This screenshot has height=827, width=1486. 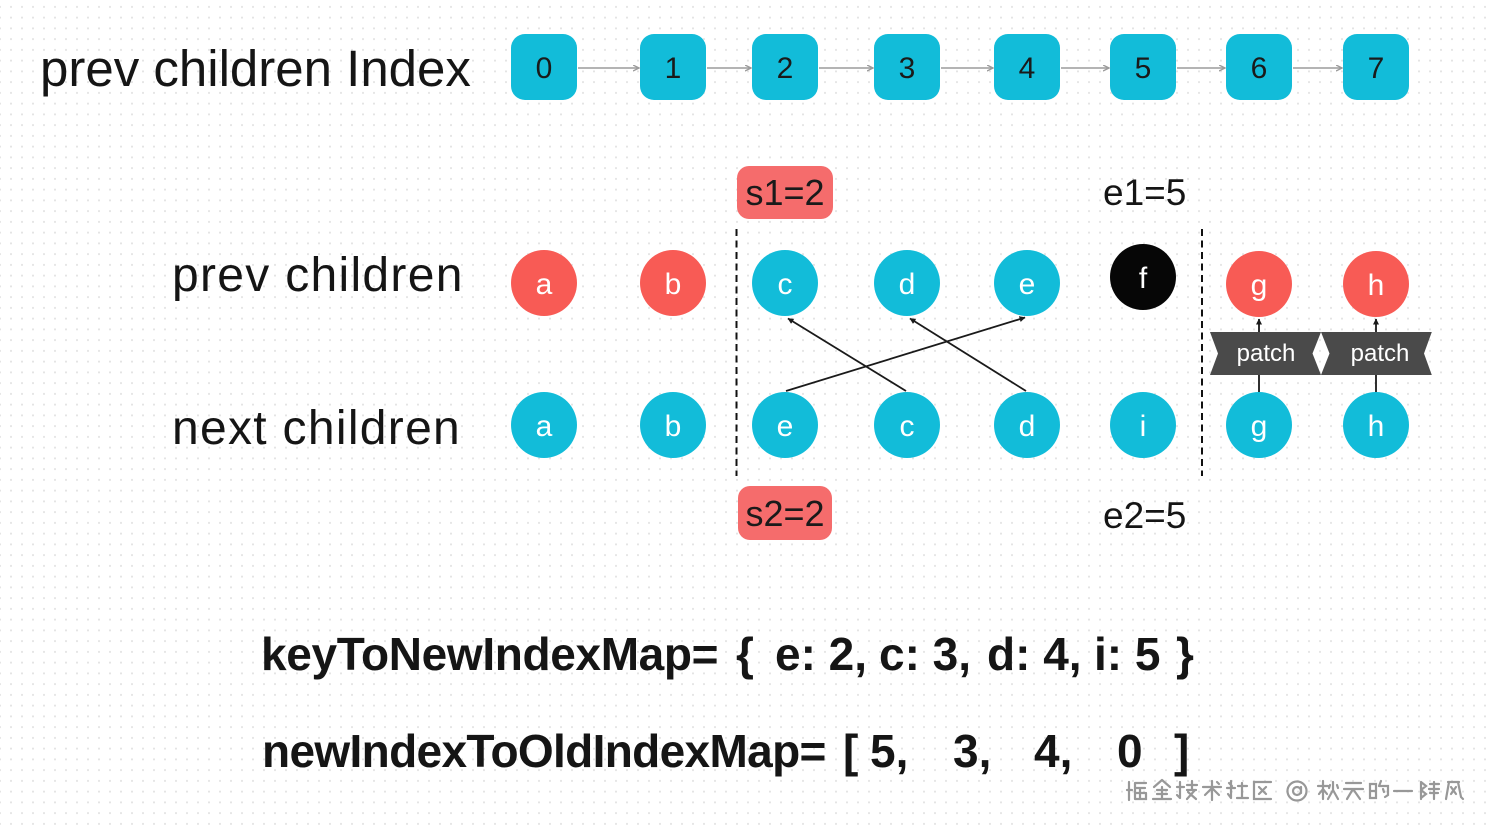 I want to click on svg-text: f, so click(x=1143, y=278).